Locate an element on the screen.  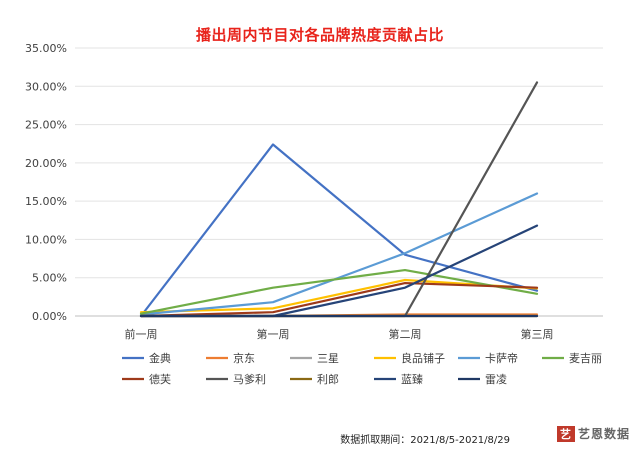
legend-item: 良品铺子 is located at coordinates (409, 358).